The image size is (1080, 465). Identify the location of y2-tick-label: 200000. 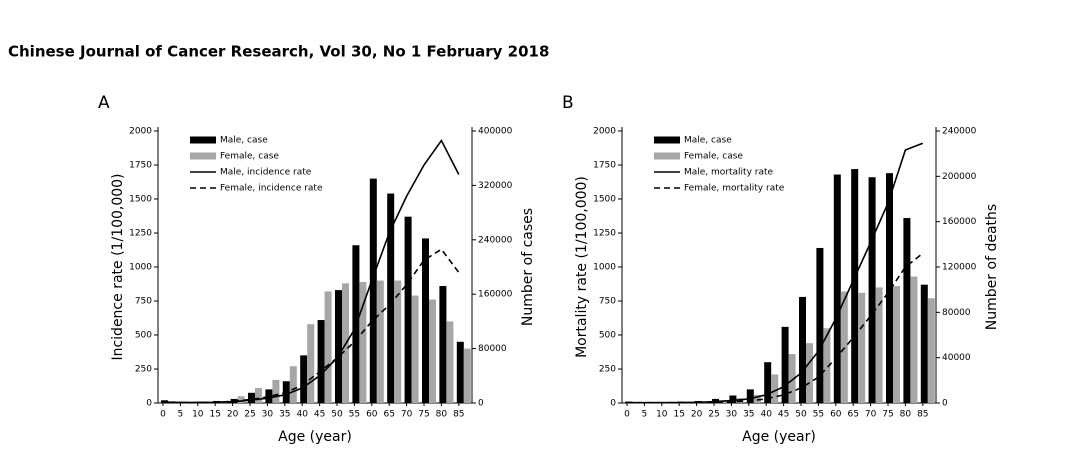
(959, 177).